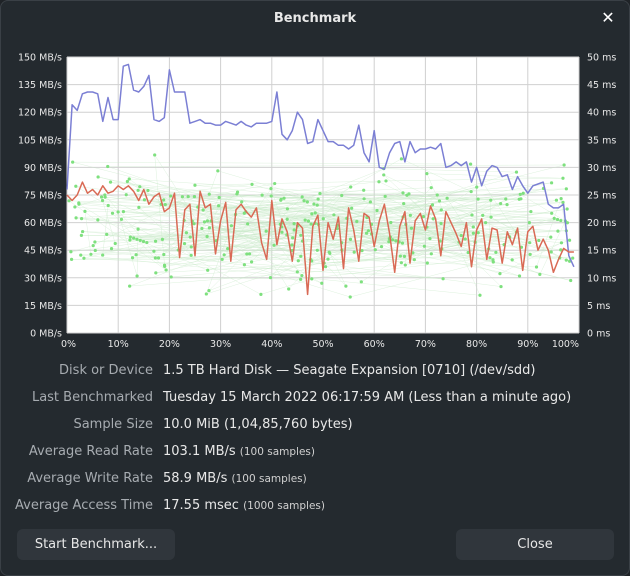 The image size is (630, 576). I want to click on read-rate-value-group: 103.1 MB/s (100 samples), so click(239, 451).